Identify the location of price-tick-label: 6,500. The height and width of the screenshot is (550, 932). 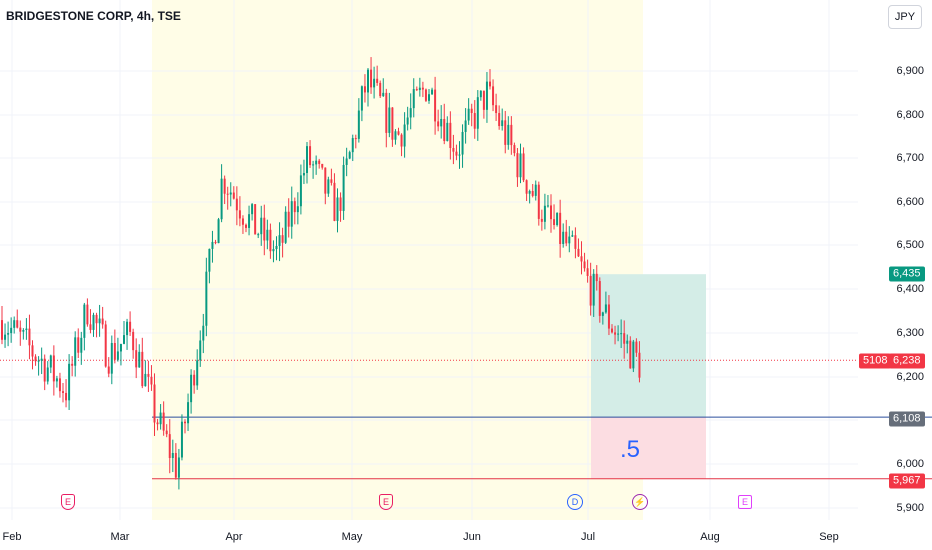
(910, 245).